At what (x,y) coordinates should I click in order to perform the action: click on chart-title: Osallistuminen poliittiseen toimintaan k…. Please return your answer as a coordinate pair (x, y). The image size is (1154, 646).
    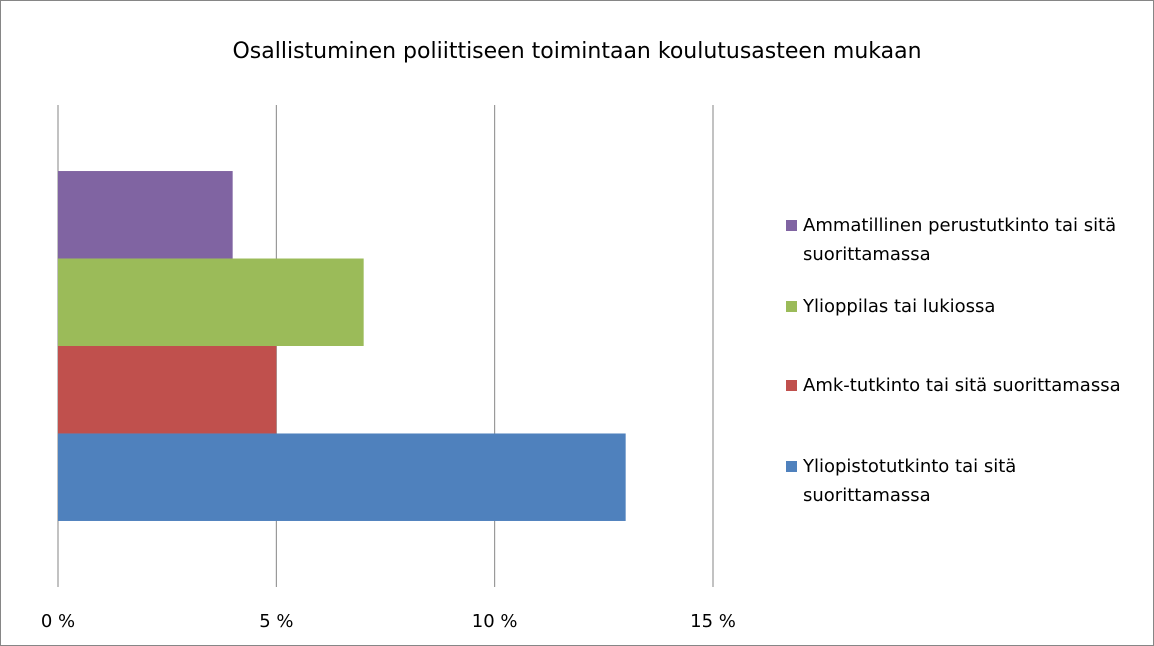
    Looking at the image, I should click on (576, 51).